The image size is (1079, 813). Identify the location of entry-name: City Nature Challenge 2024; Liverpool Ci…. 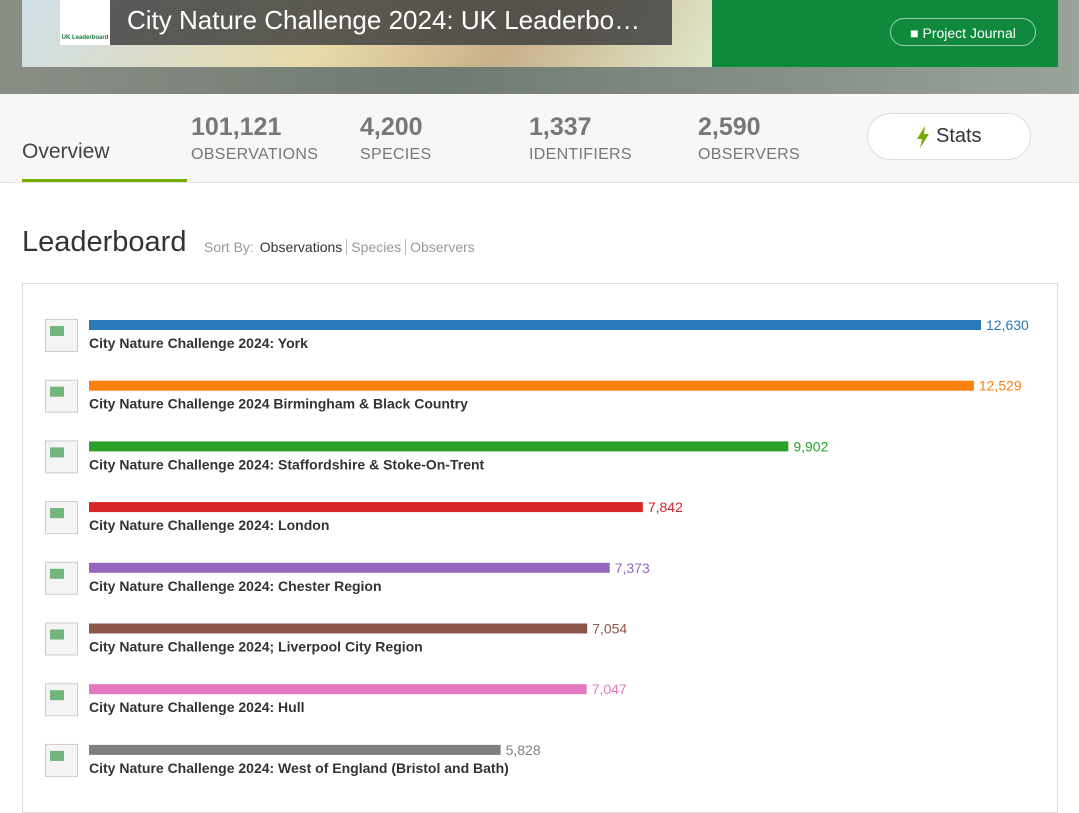
(256, 647).